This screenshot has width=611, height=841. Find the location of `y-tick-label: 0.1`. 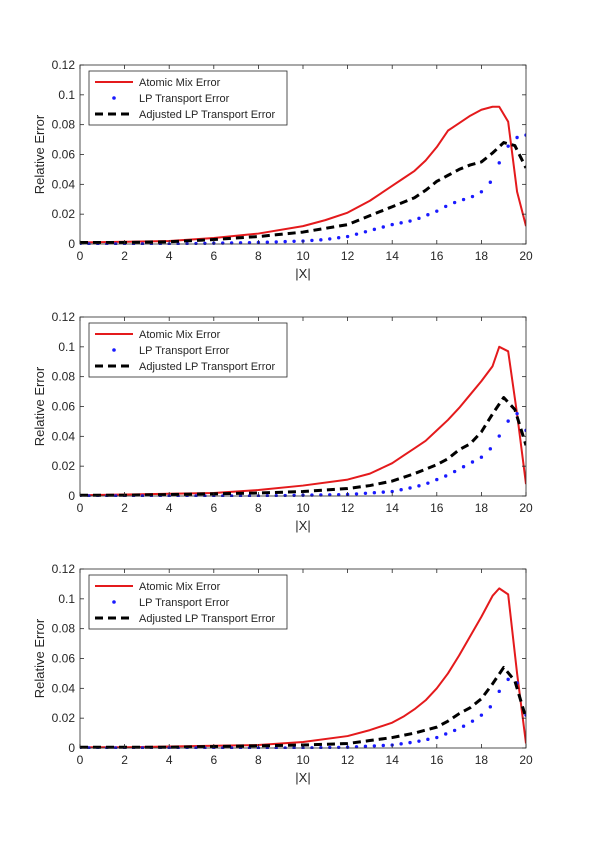

y-tick-label: 0.1 is located at coordinates (66, 599).